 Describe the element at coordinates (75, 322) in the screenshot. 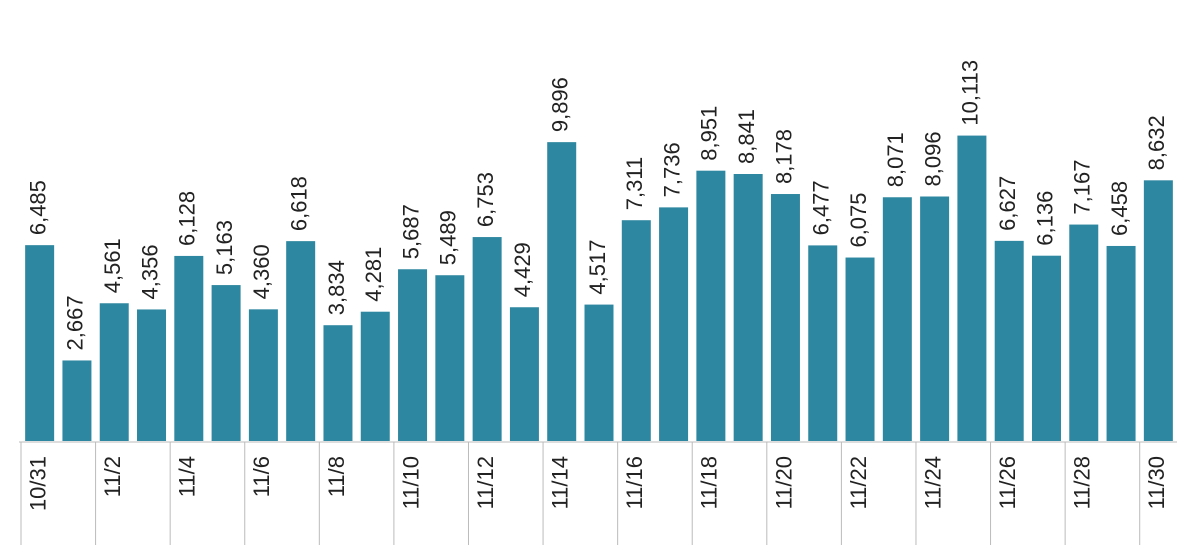

I see `value-label: 2,667` at that location.